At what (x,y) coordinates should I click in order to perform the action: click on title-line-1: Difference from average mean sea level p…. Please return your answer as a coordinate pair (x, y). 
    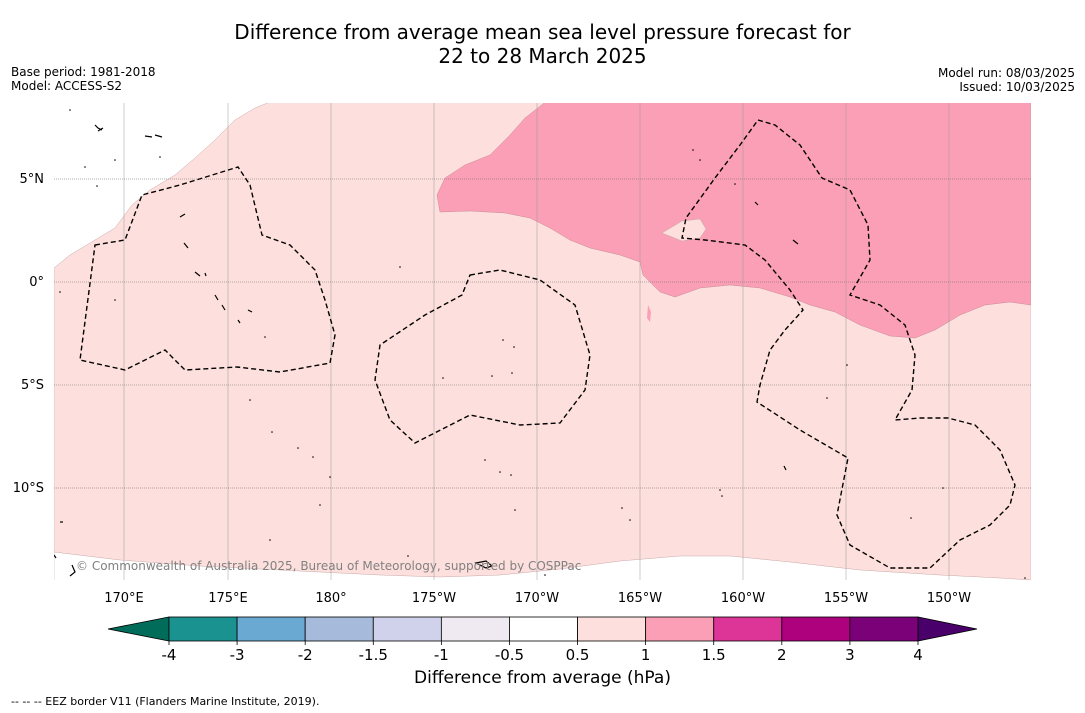
    Looking at the image, I should click on (542, 32).